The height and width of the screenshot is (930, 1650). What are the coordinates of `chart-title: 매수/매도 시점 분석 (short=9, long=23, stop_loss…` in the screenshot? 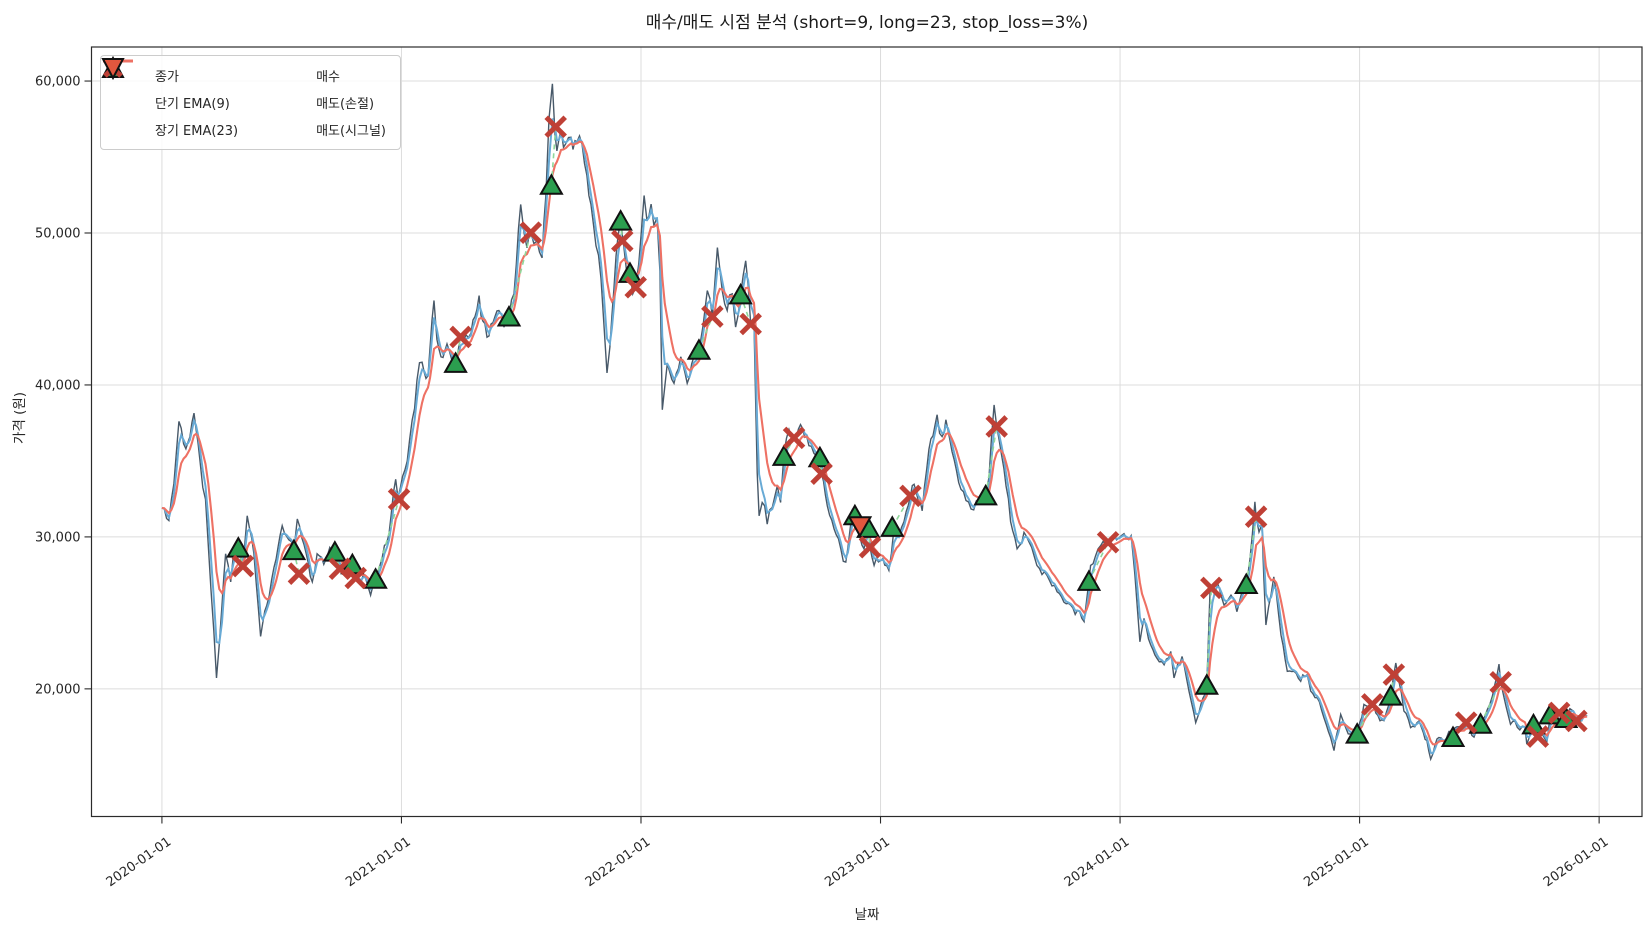 It's located at (867, 23).